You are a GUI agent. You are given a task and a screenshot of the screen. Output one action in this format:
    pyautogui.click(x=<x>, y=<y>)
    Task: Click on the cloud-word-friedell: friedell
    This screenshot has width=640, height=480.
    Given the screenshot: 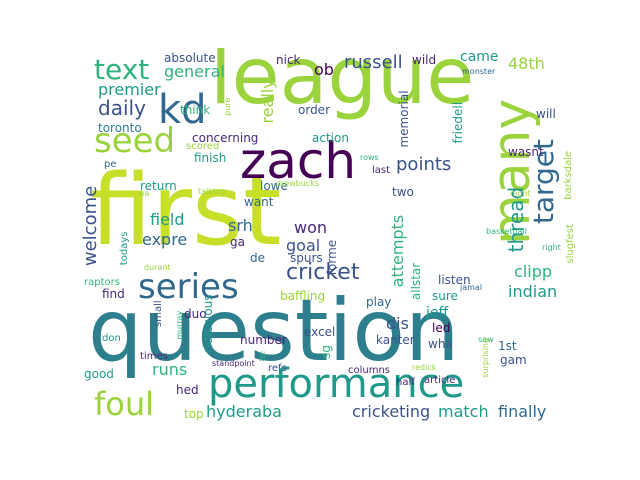 What is the action you would take?
    pyautogui.click(x=458, y=122)
    